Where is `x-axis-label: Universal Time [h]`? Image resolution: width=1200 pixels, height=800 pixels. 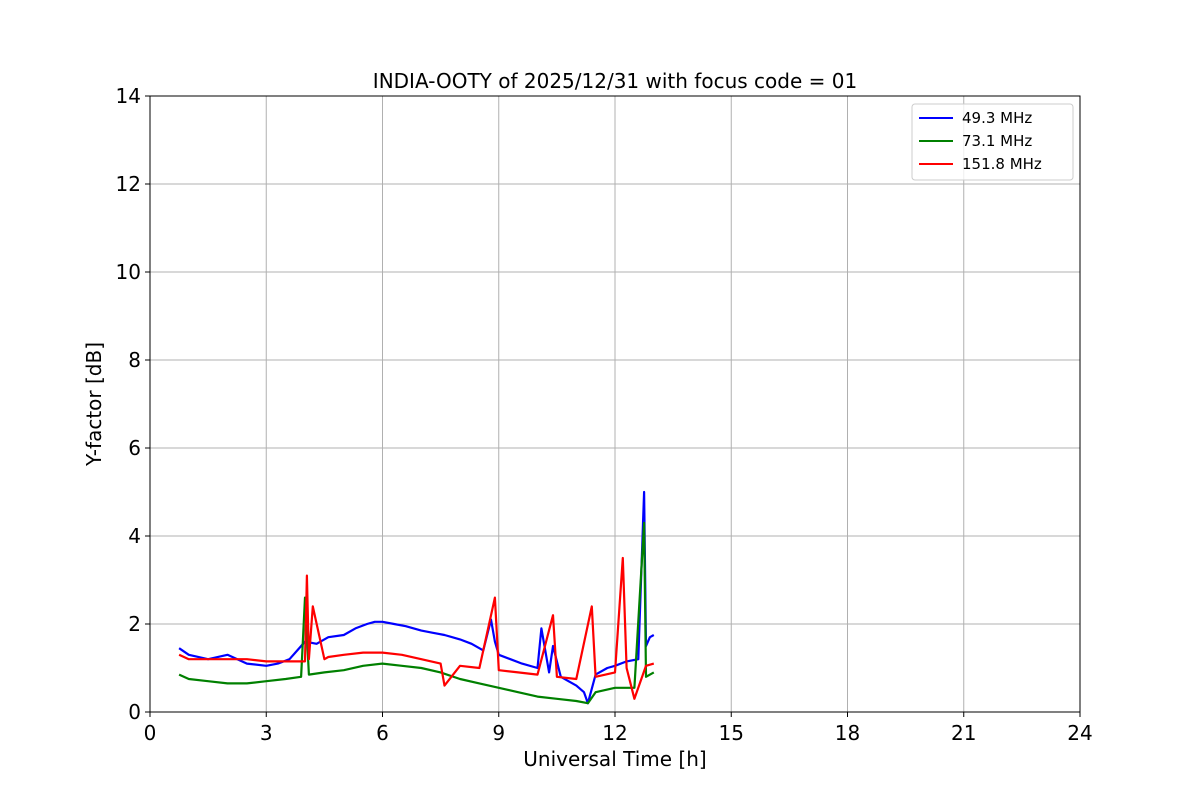
x-axis-label: Universal Time [h] is located at coordinates (614, 759).